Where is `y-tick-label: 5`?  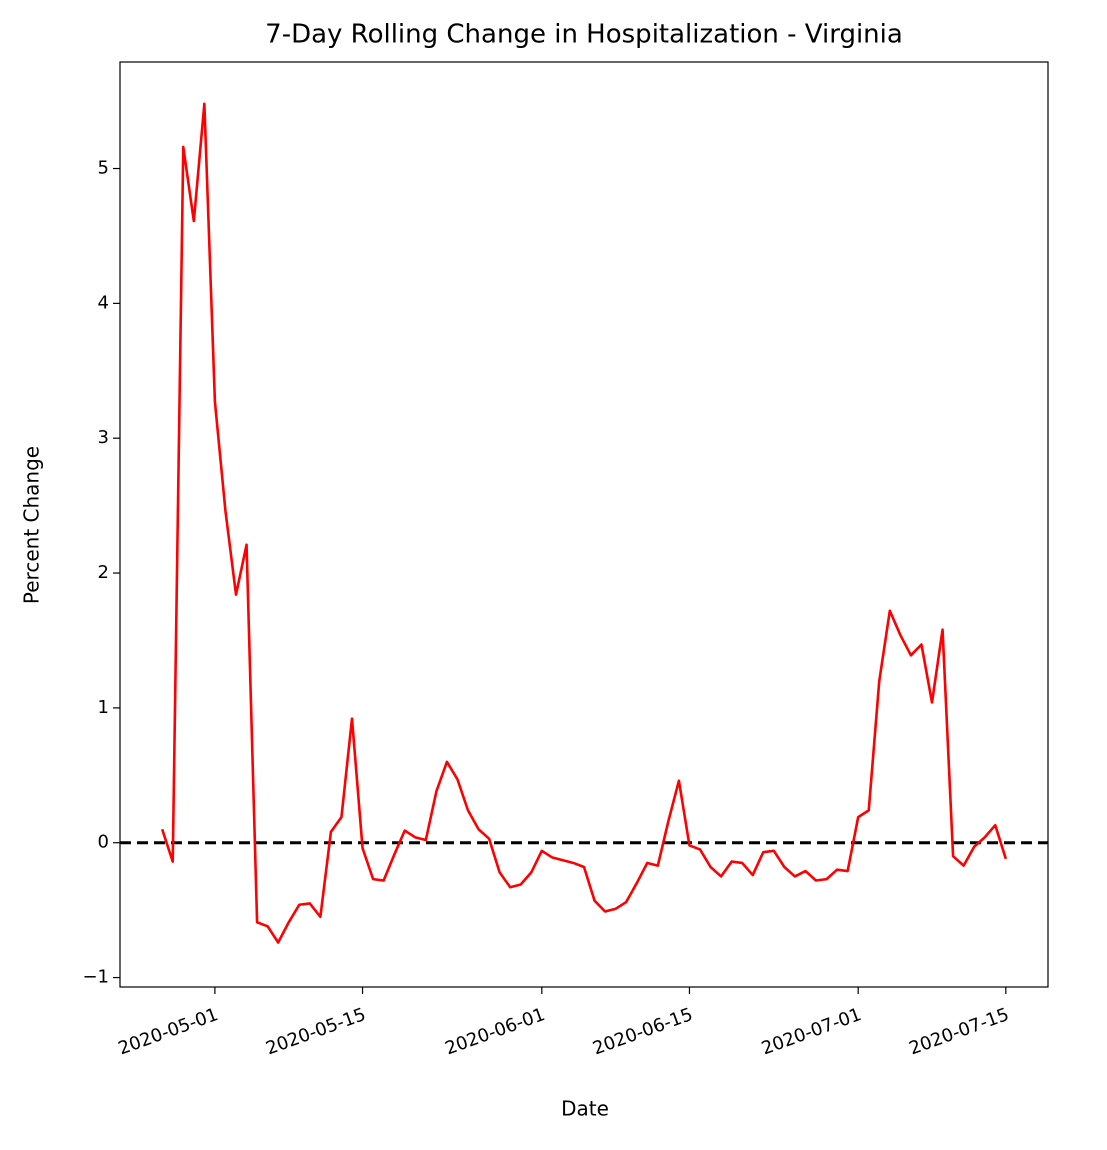 y-tick-label: 5 is located at coordinates (103, 168).